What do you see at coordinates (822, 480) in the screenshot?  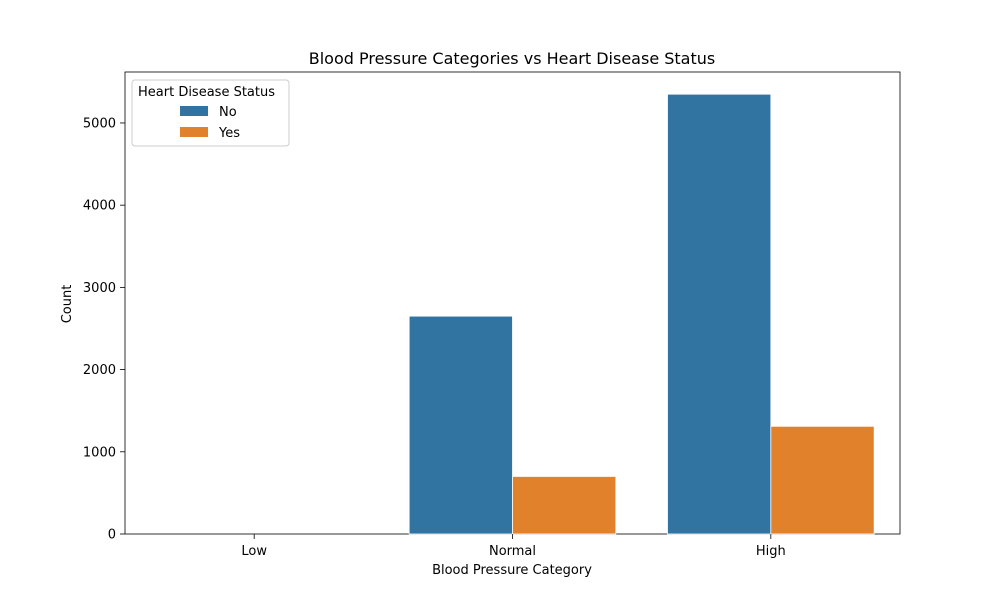 I see `bar-high-yes` at bounding box center [822, 480].